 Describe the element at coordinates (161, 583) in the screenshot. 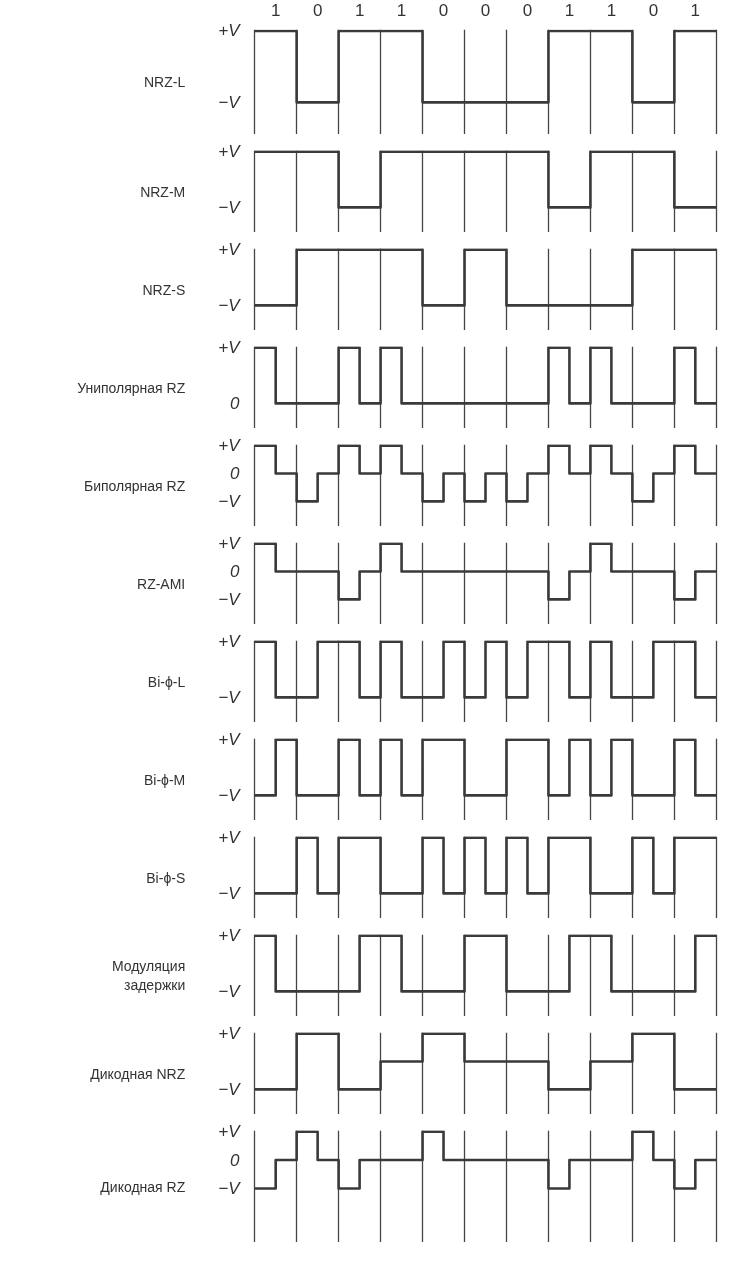

I see `y-axis-title: RZ-AMI` at that location.